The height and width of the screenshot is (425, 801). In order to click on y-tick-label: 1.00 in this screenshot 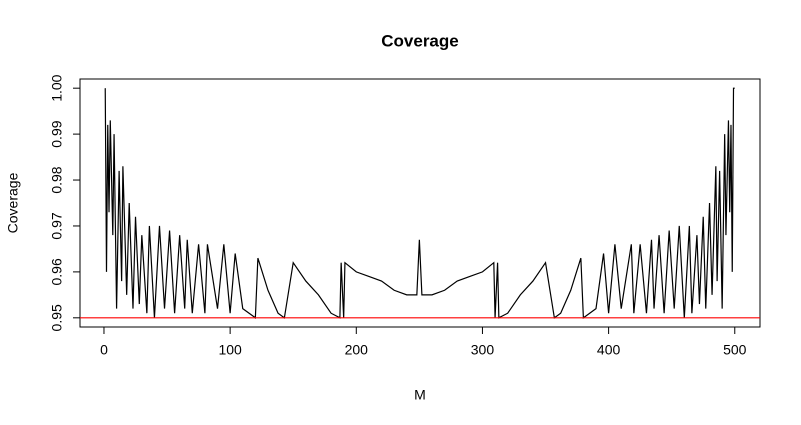, I will do `click(57, 87)`.